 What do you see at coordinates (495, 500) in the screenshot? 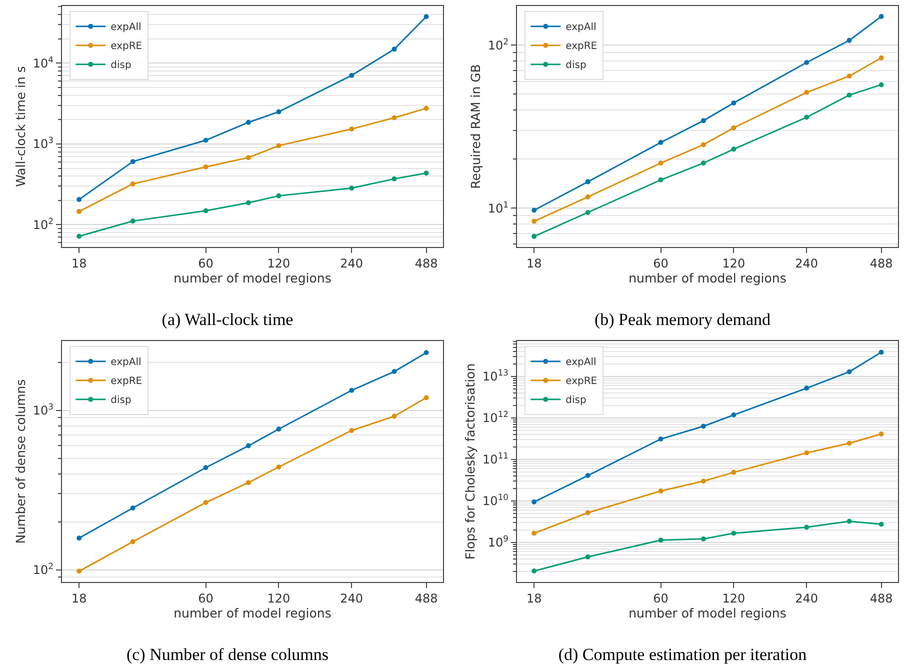
I see `y-tick-label: 10$^{10}$` at bounding box center [495, 500].